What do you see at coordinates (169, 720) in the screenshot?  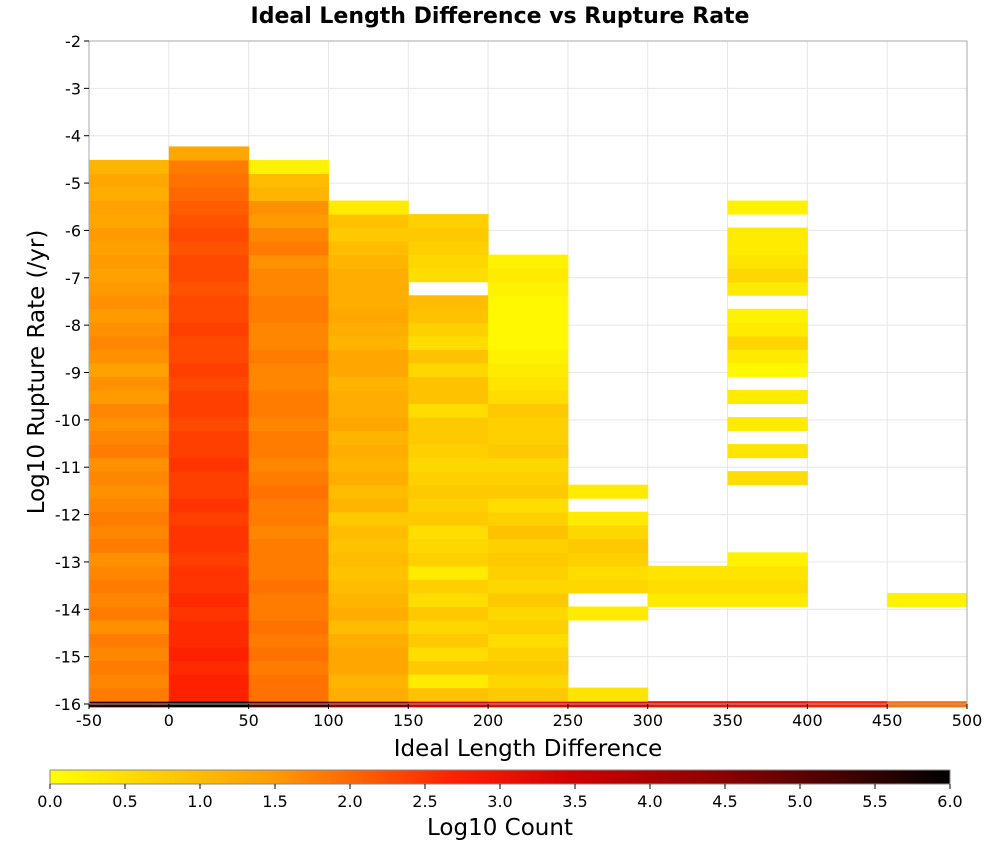 I see `x-tick-label: 0` at bounding box center [169, 720].